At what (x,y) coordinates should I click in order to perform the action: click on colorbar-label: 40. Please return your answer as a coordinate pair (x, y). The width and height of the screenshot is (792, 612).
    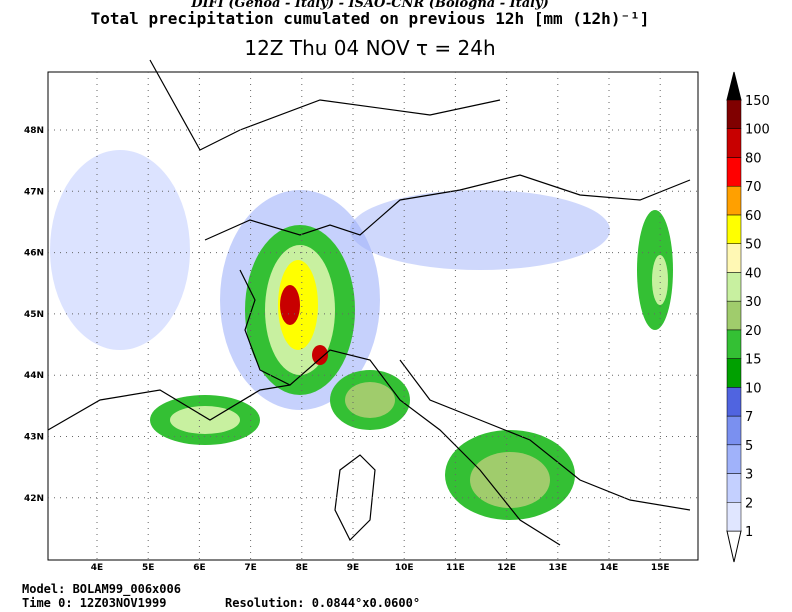
    Looking at the image, I should click on (753, 273).